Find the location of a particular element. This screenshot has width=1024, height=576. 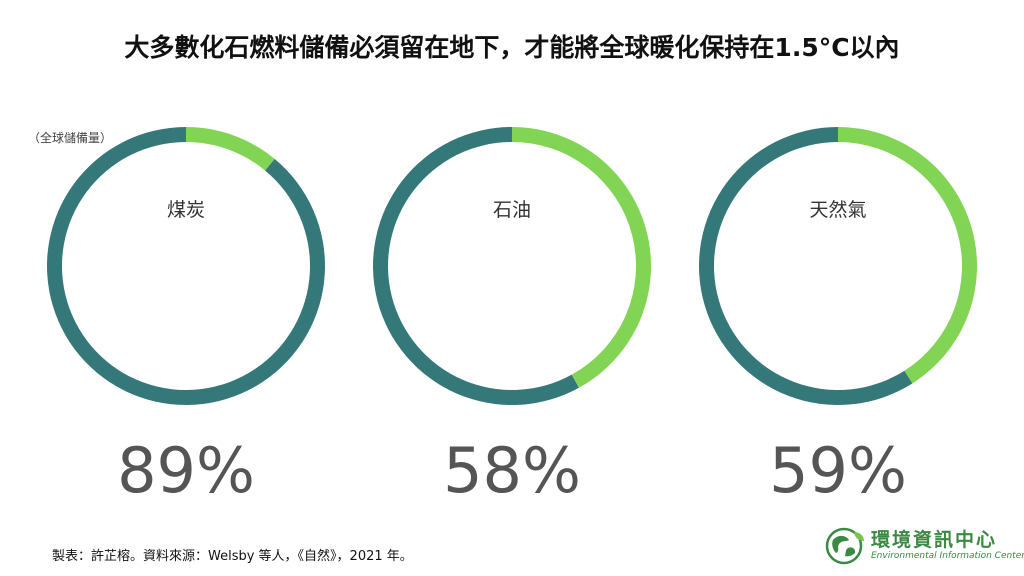

coal-usable-arc is located at coordinates (230, 149).